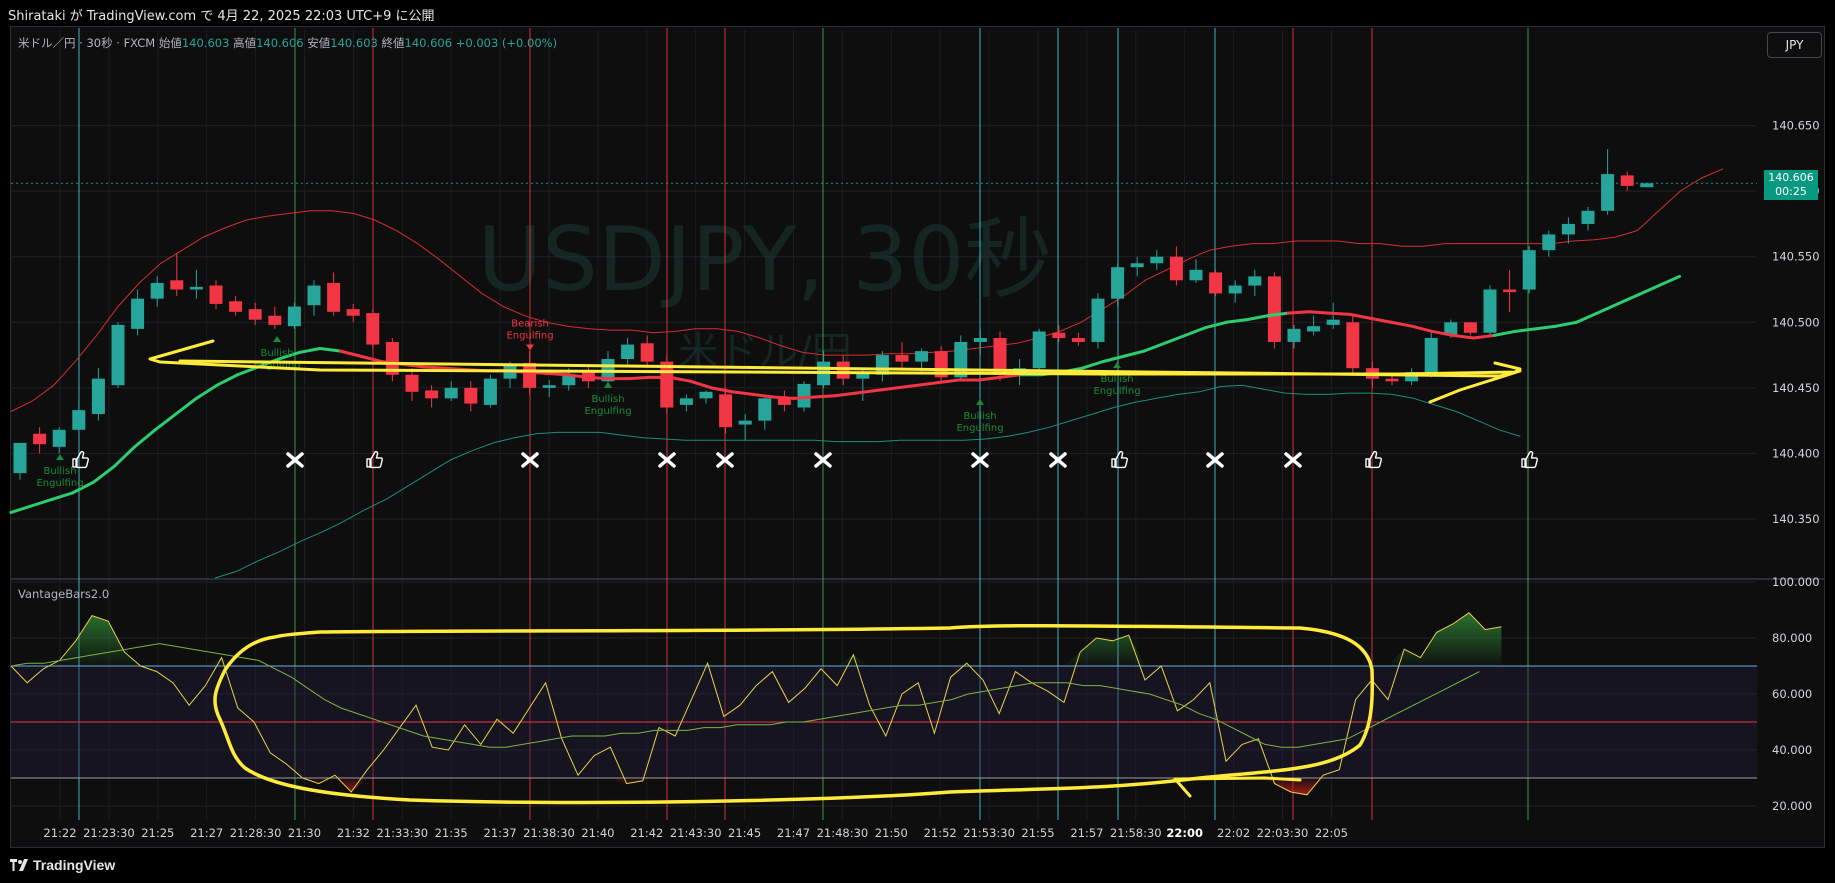 The image size is (1835, 883). What do you see at coordinates (59, 833) in the screenshot?
I see `time-tick-label: 21:22` at bounding box center [59, 833].